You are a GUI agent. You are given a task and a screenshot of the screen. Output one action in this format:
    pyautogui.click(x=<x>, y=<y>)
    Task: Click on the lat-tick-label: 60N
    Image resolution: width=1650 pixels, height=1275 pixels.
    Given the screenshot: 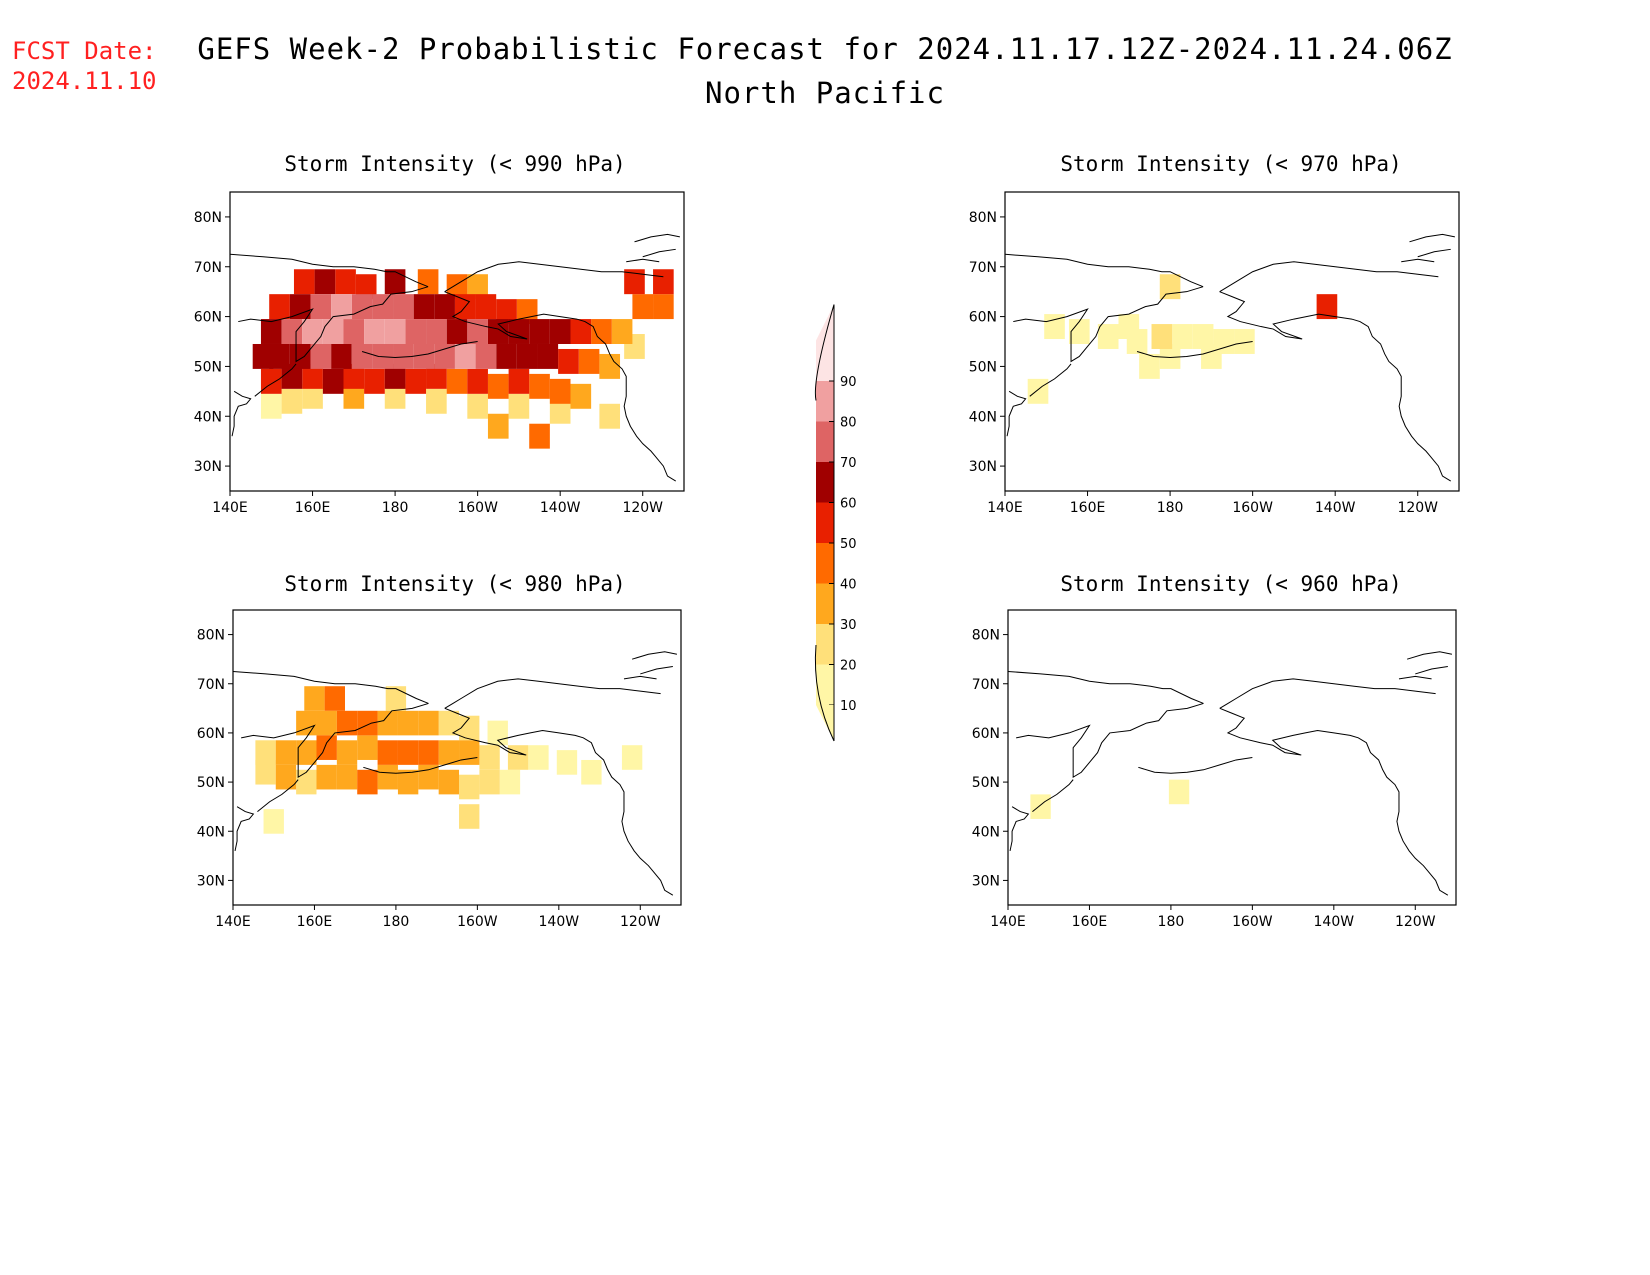 What is the action you would take?
    pyautogui.click(x=983, y=318)
    